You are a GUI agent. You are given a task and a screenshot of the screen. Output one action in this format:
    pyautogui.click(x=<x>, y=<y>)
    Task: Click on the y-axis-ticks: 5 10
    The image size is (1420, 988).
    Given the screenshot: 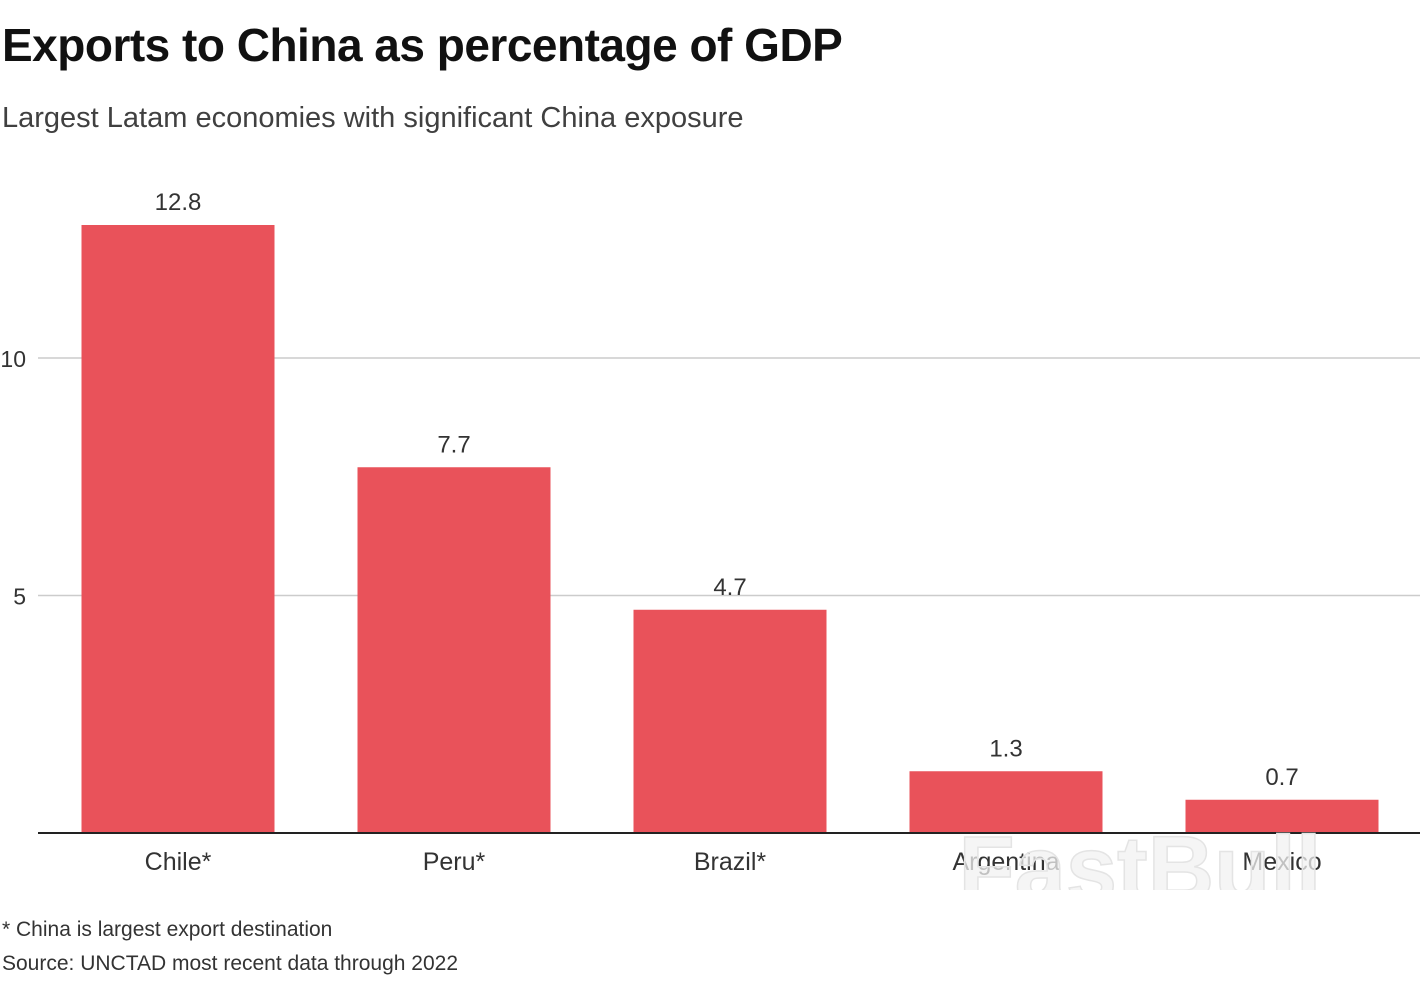 What is the action you would take?
    pyautogui.click(x=13, y=478)
    